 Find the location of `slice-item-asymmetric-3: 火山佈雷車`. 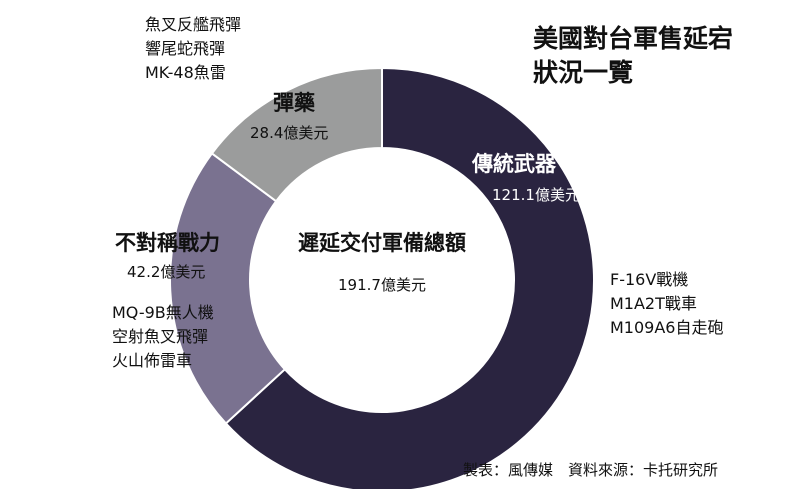

slice-item-asymmetric-3: 火山佈雷車 is located at coordinates (152, 360).